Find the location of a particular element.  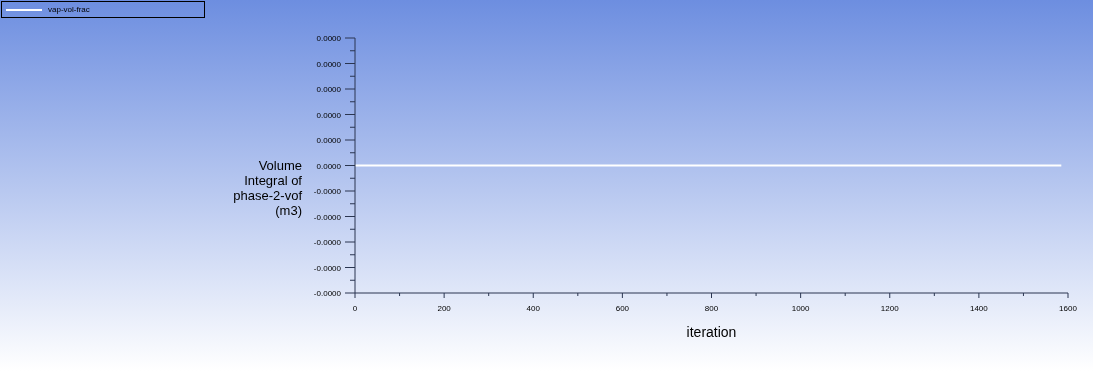

x-tick-label: 200 is located at coordinates (444, 308).